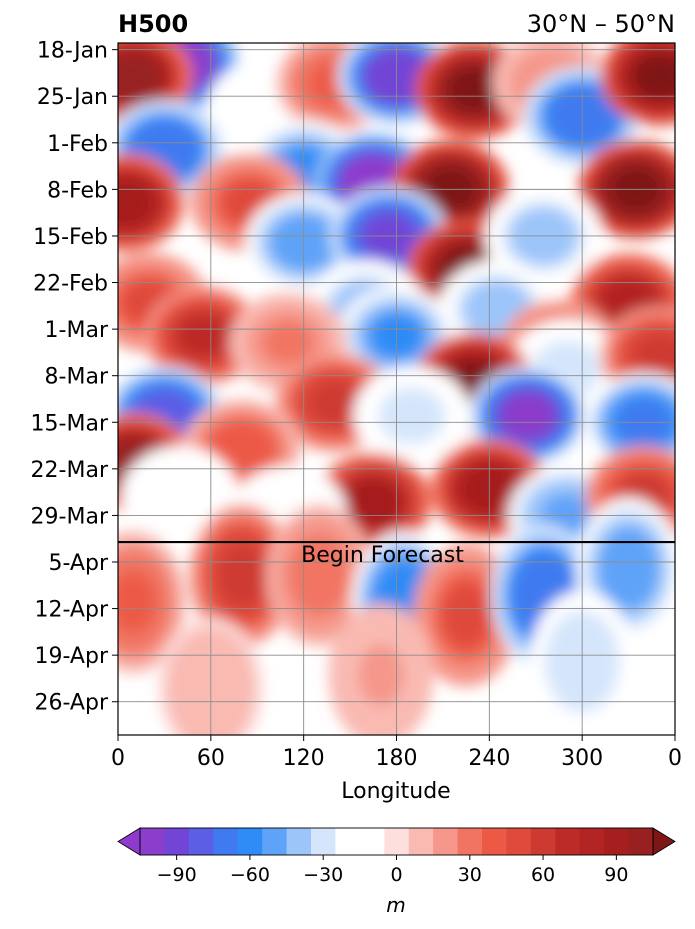 The image size is (695, 929). I want to click on colorbar-tick-label: −60, so click(250, 875).